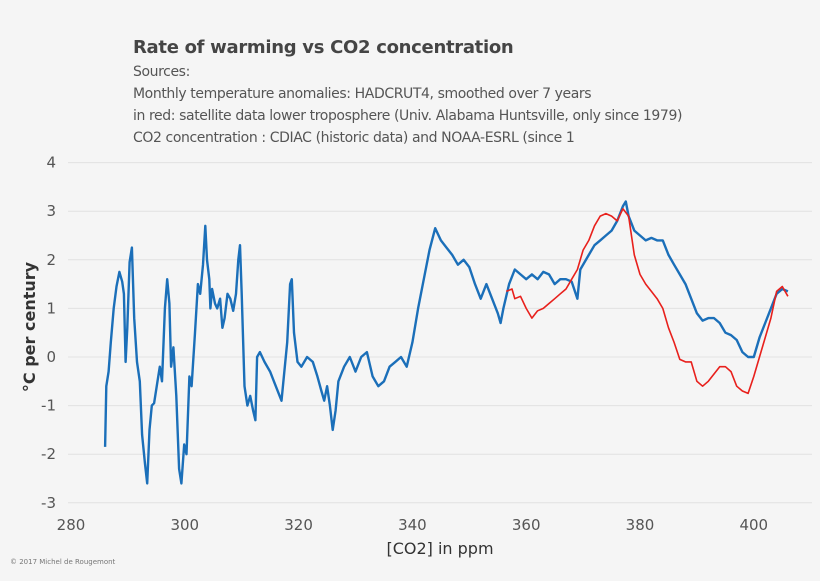 The image size is (820, 581). I want to click on y-tick-label: -1, so click(48, 406).